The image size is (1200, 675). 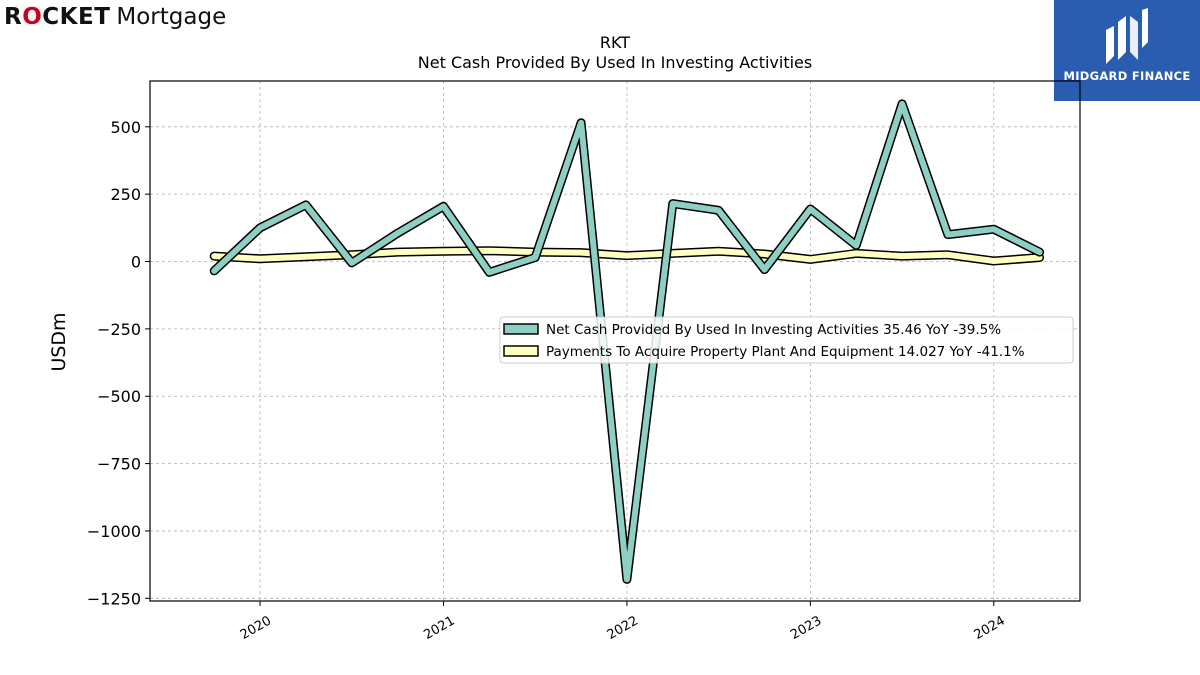 I want to click on y-tick-label: −1250, so click(x=114, y=598).